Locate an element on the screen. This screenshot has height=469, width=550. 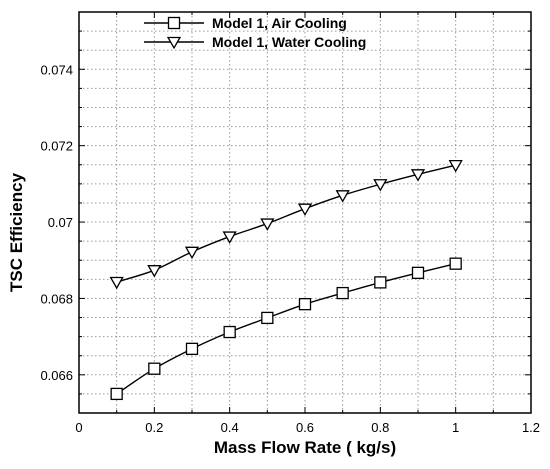
x-tick-label: 0.8 is located at coordinates (380, 427).